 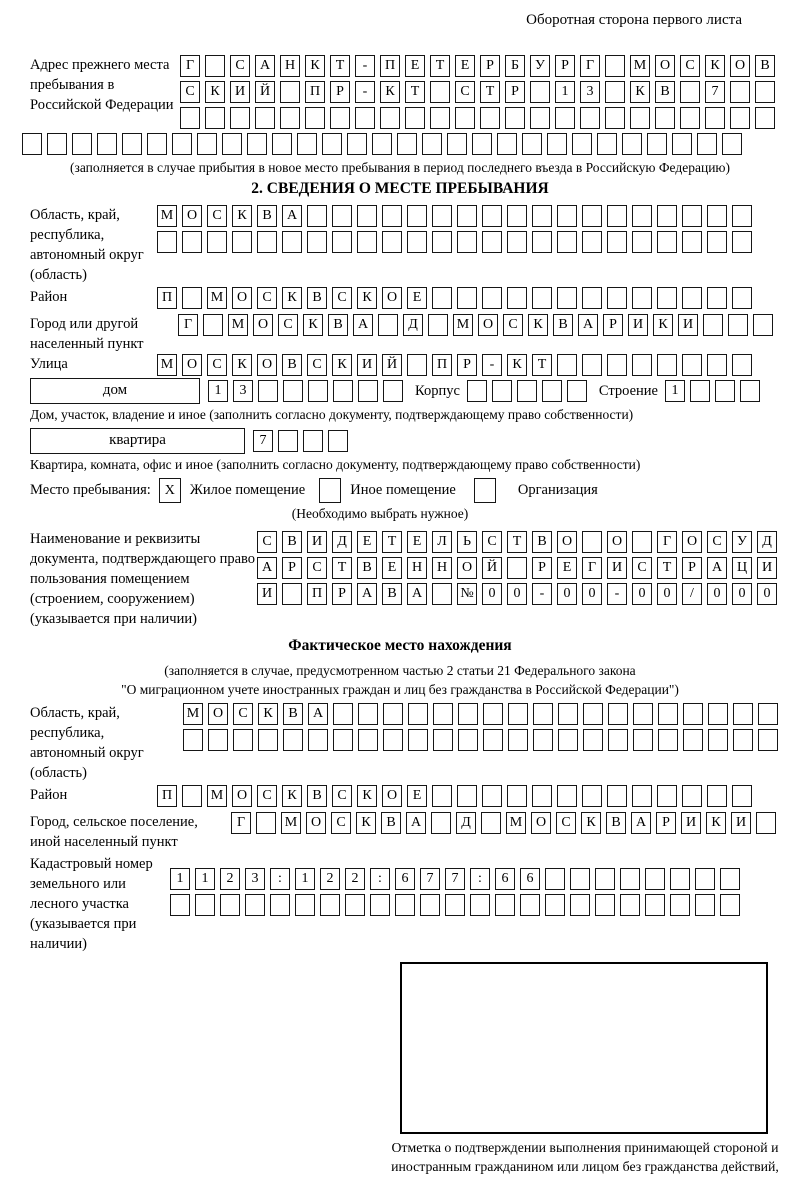 What do you see at coordinates (115, 391) in the screenshot?
I see `house-type-box: дом` at bounding box center [115, 391].